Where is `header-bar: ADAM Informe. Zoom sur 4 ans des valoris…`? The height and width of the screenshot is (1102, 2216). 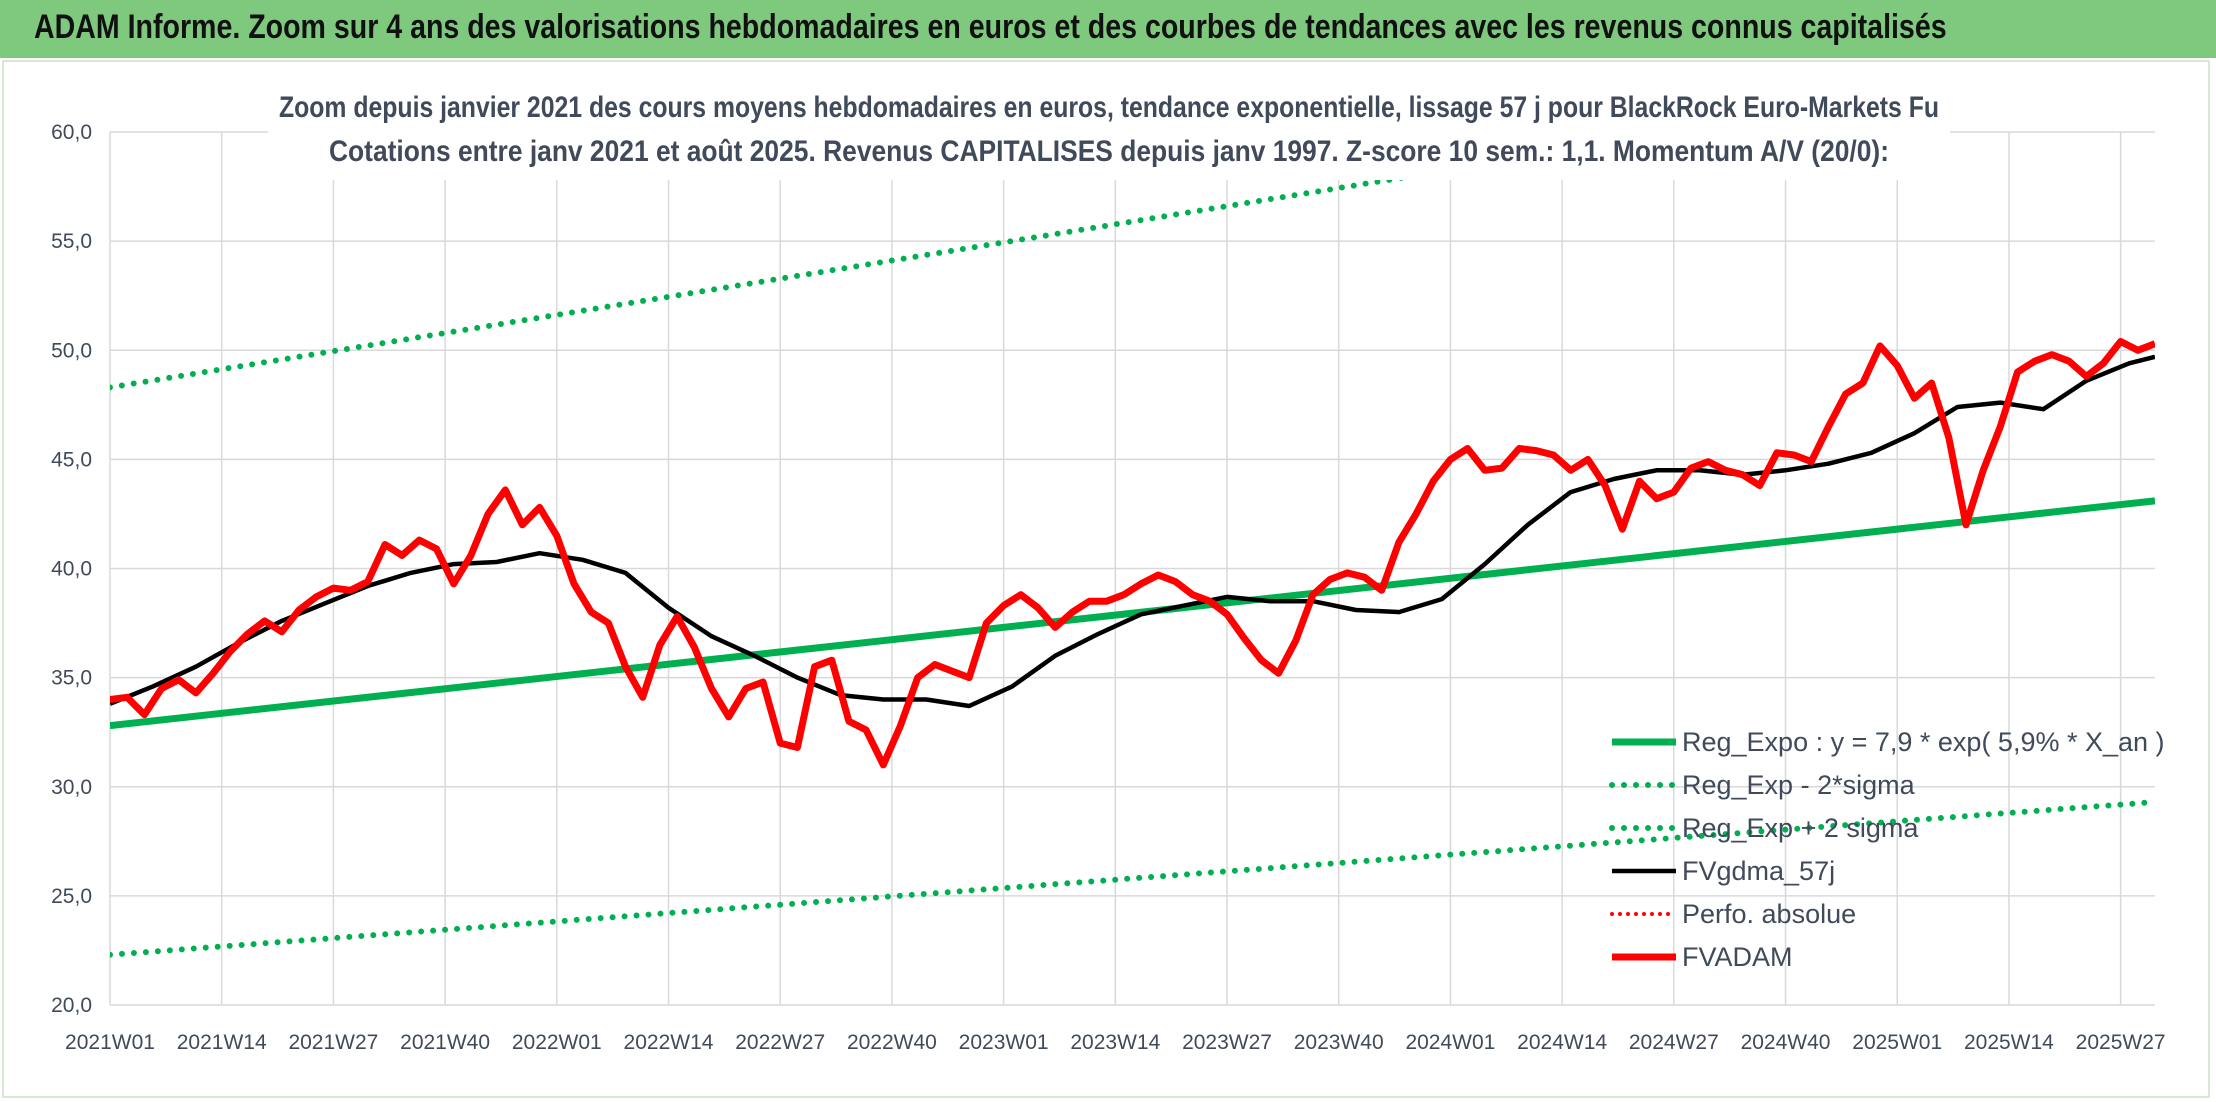
header-bar: ADAM Informe. Zoom sur 4 ans des valoris… is located at coordinates (1108, 29).